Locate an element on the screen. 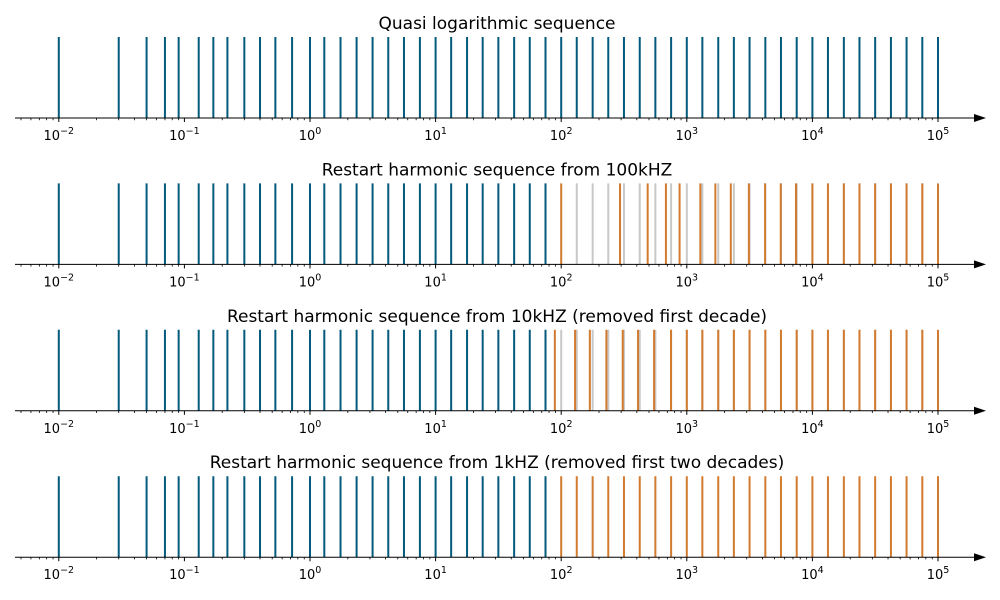  panel-title: Restart harmonic sequence from 100kHZ is located at coordinates (497, 170).